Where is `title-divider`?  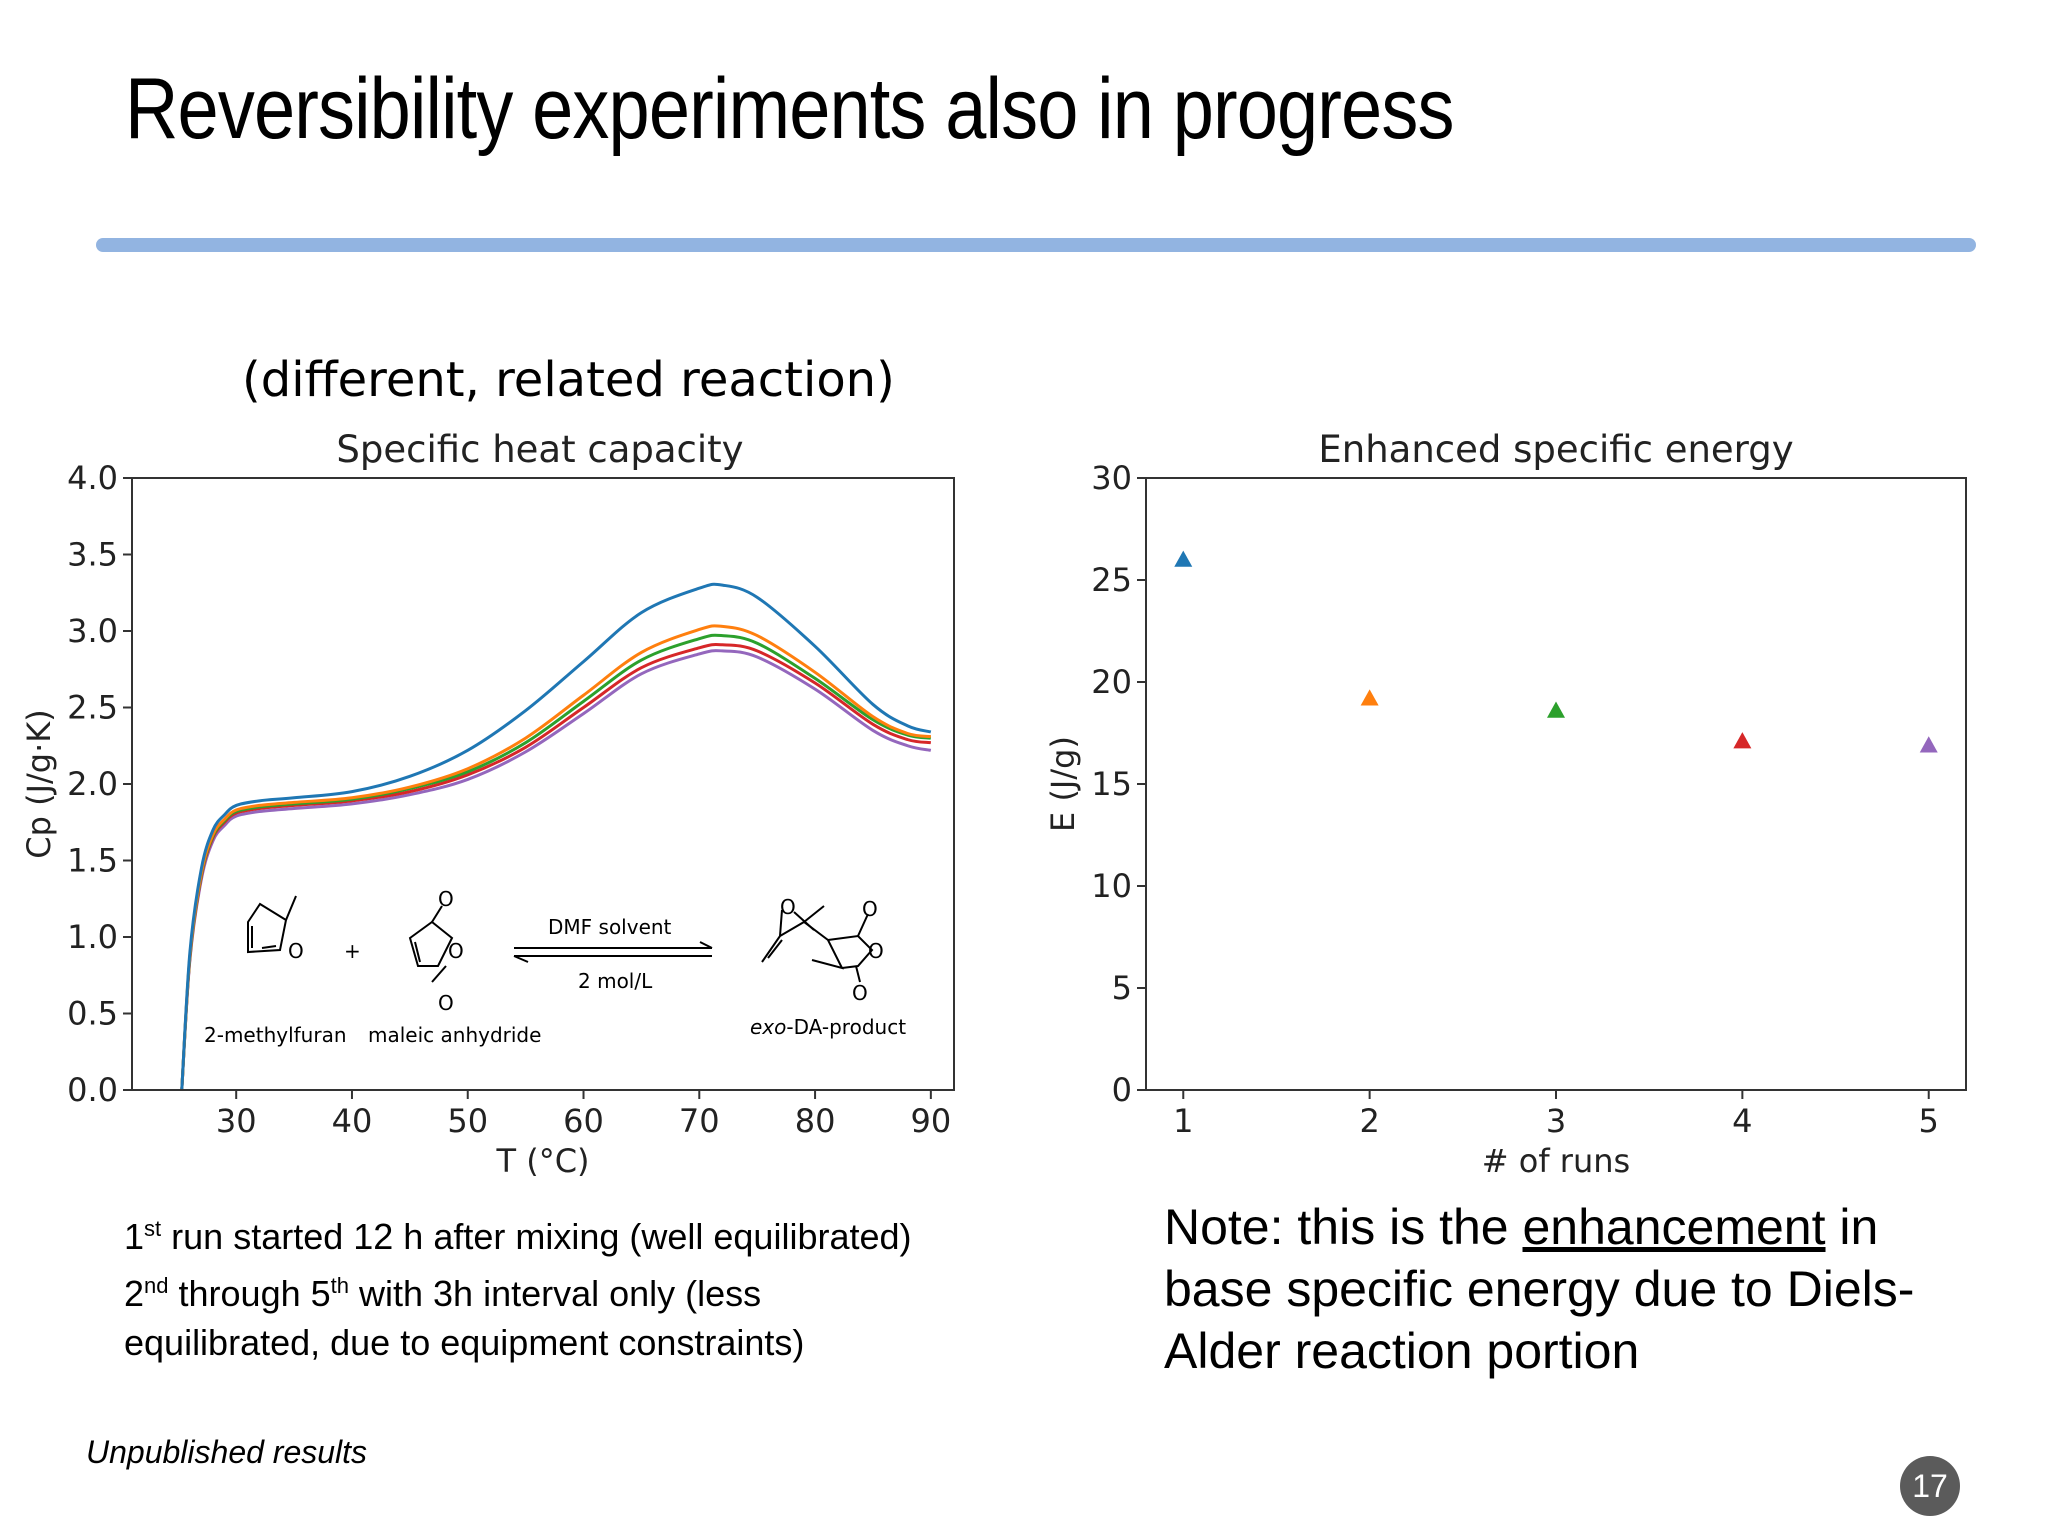 title-divider is located at coordinates (1036, 245).